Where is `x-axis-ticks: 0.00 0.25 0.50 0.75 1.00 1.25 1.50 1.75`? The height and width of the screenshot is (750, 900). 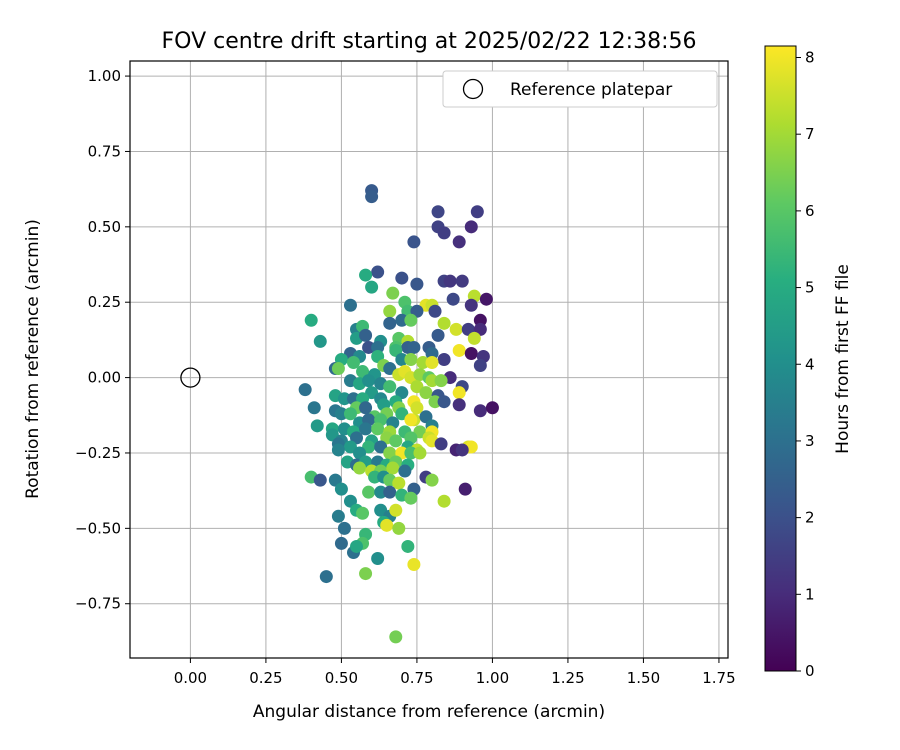
x-axis-ticks: 0.00 0.25 0.50 0.75 1.00 1.25 1.50 1.75 is located at coordinates (455, 672).